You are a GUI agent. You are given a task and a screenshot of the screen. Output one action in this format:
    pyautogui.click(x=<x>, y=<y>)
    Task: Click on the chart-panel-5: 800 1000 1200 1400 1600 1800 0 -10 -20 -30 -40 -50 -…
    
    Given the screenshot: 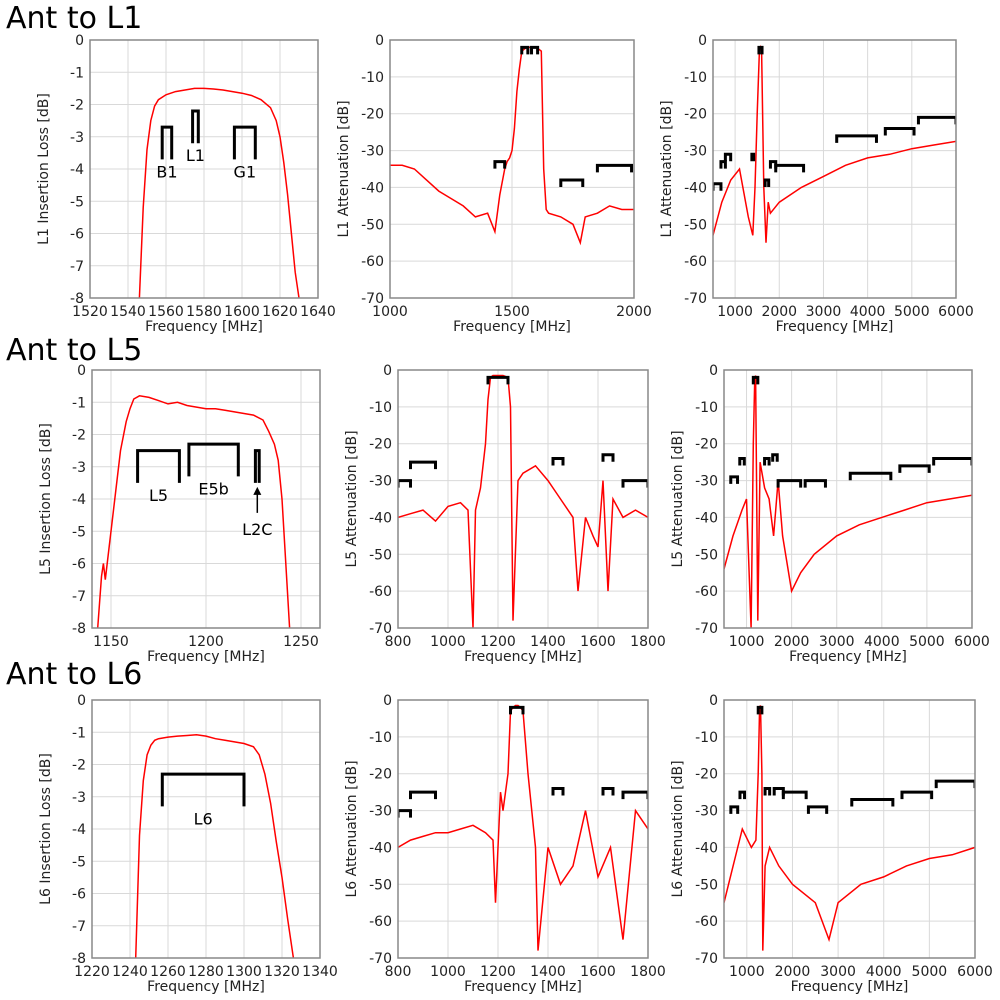 What is the action you would take?
    pyautogui.click(x=505, y=514)
    